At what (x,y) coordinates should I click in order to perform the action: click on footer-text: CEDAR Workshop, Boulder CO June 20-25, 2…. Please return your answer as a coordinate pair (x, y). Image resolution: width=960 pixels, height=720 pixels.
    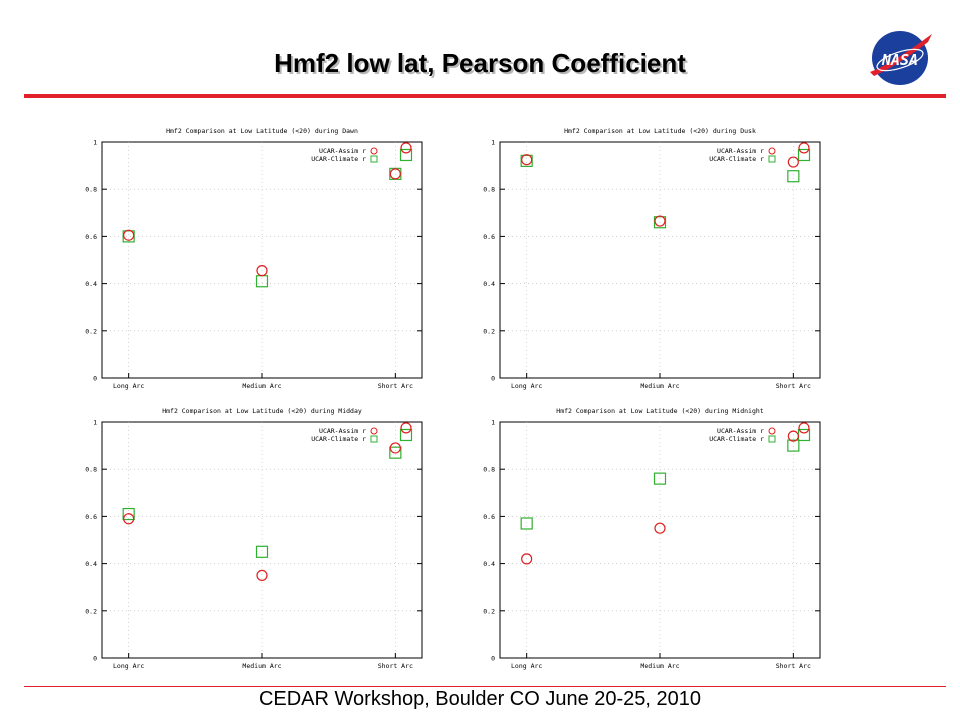
    Looking at the image, I should click on (480, 699).